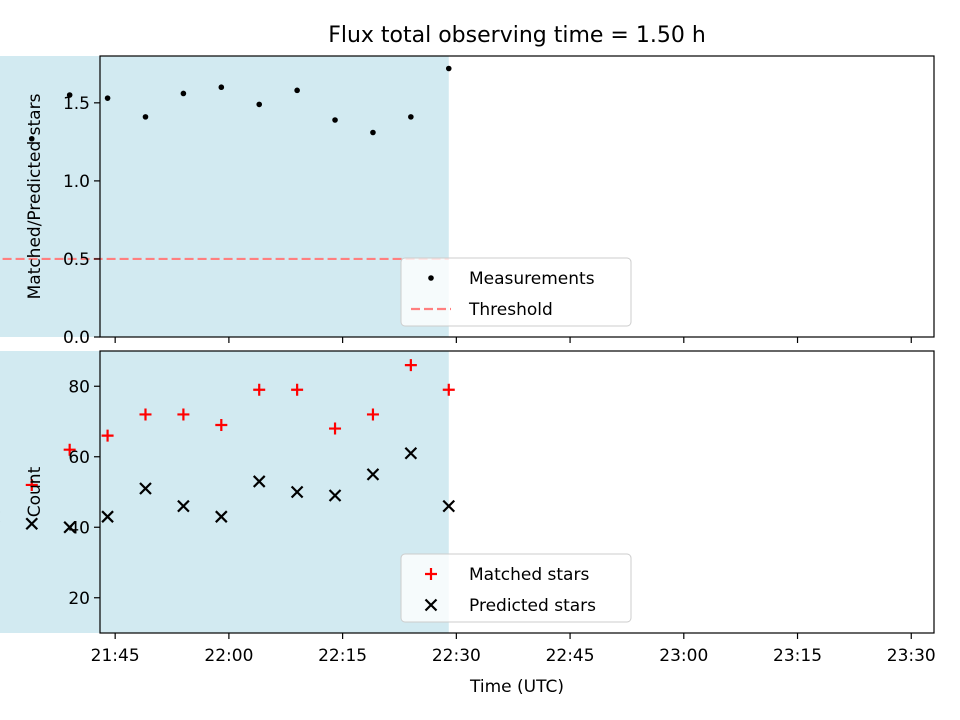 The width and height of the screenshot is (960, 720). What do you see at coordinates (510, 310) in the screenshot?
I see `legend-label: Threshold` at bounding box center [510, 310].